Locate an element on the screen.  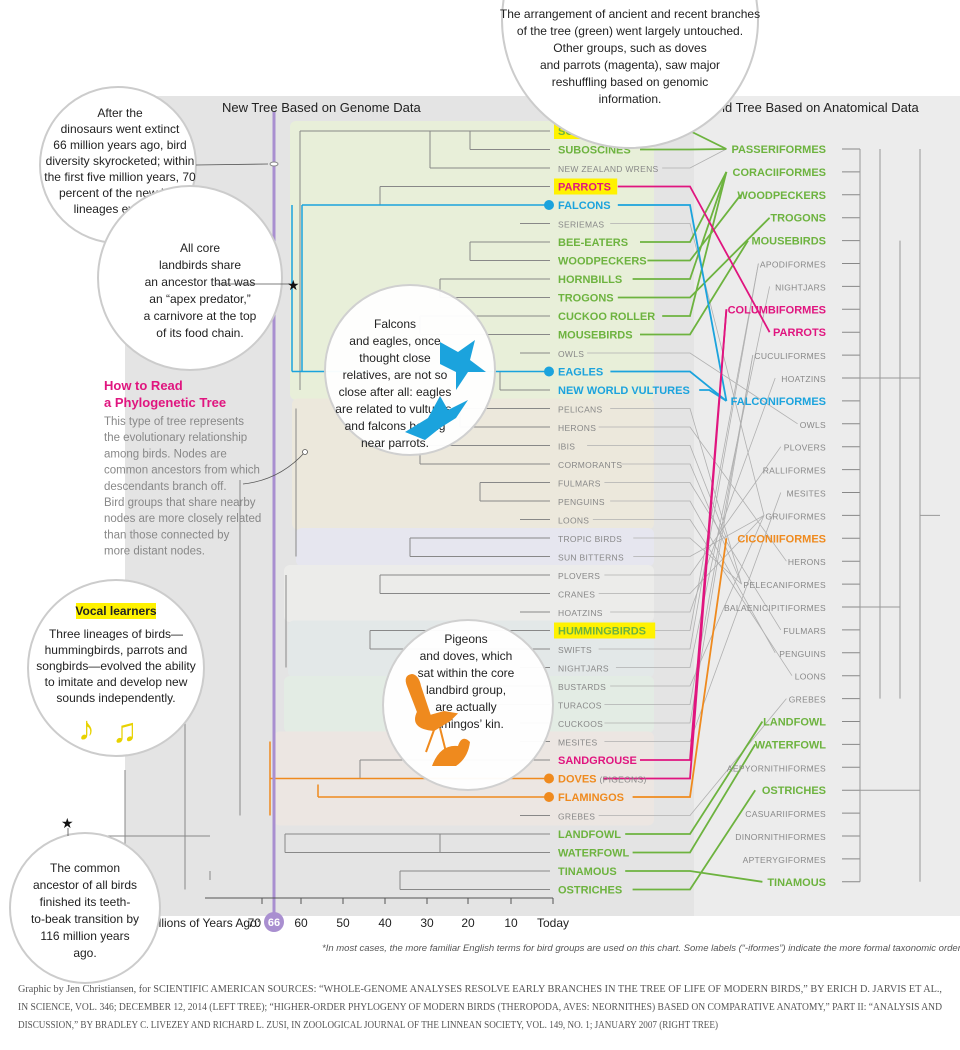
co-falc-line: and eagles, once is located at coordinates (395, 341).